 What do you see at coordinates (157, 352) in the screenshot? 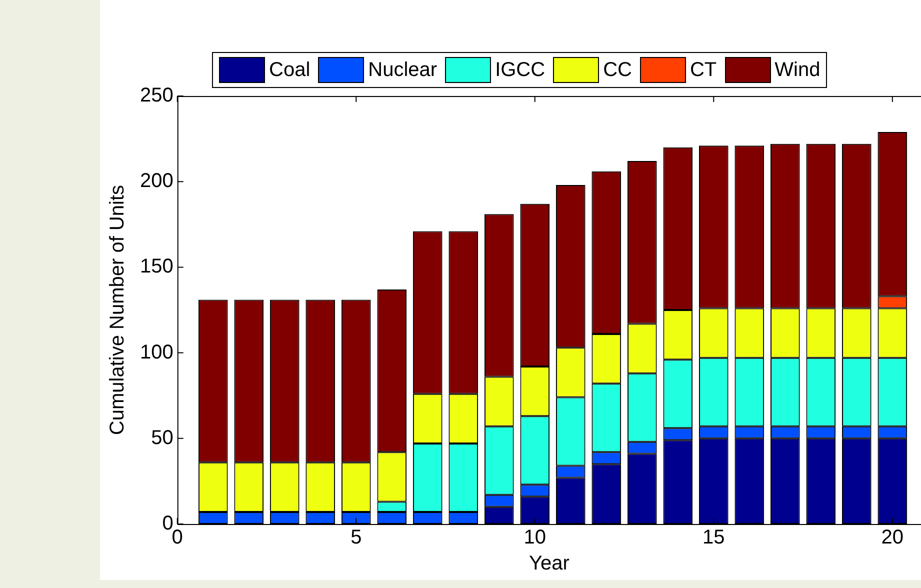
I see `y-tick-label: 100` at bounding box center [157, 352].